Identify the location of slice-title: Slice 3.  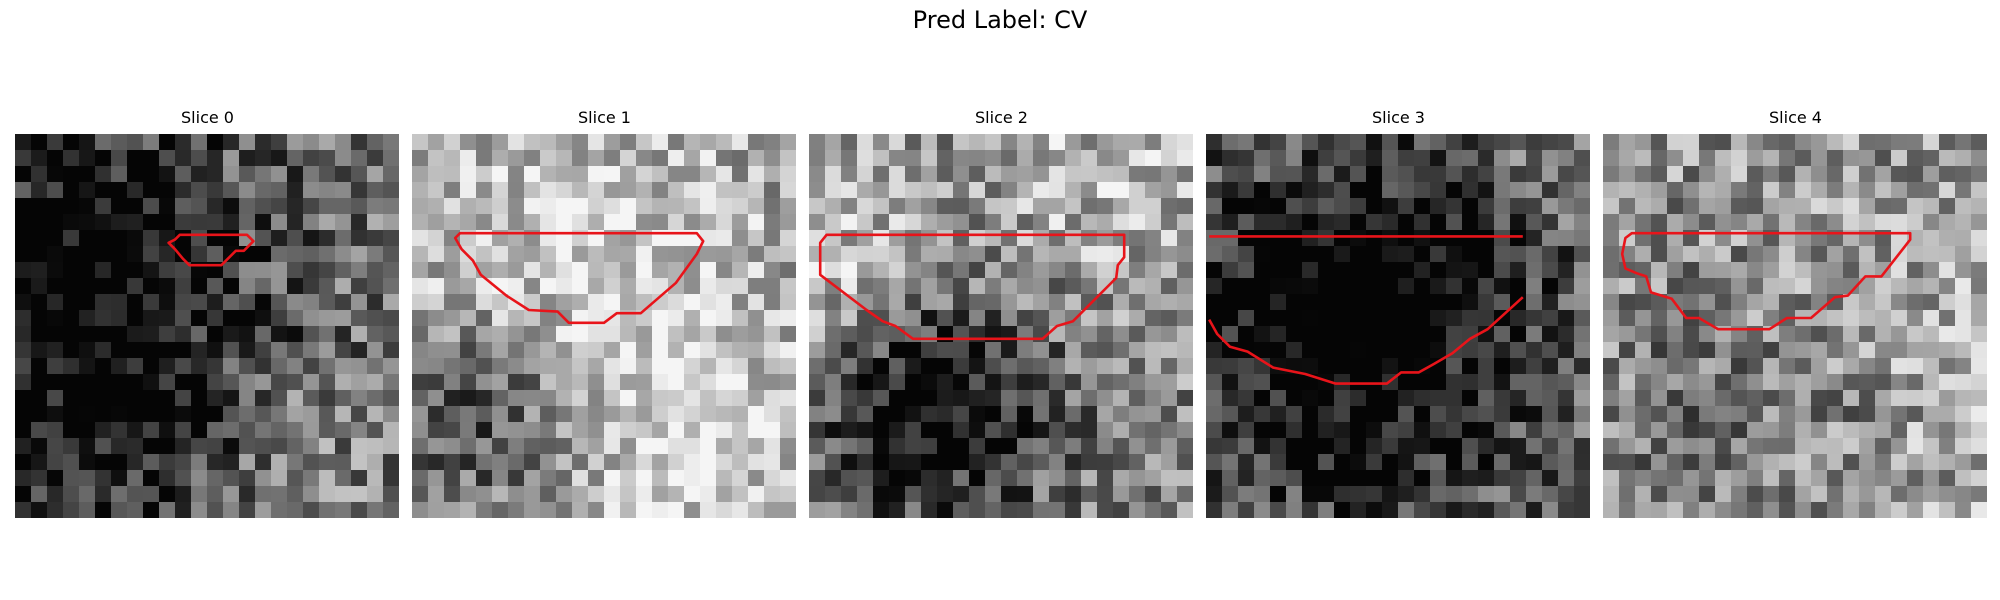
(1398, 117).